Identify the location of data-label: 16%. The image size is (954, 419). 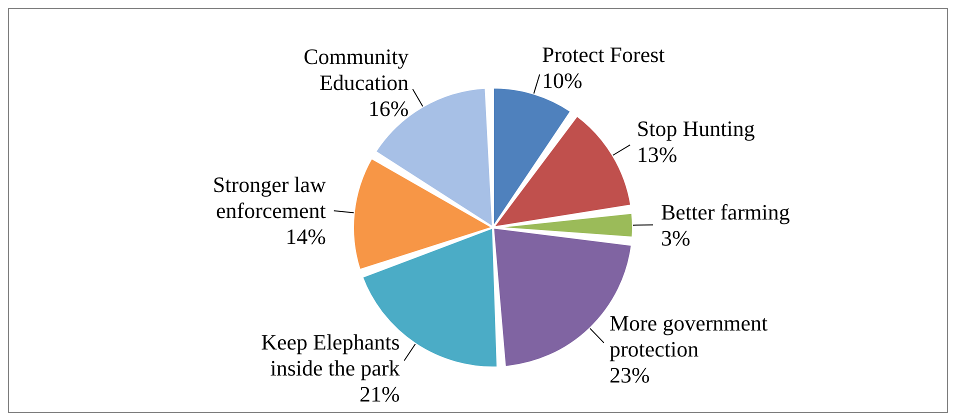
(388, 108).